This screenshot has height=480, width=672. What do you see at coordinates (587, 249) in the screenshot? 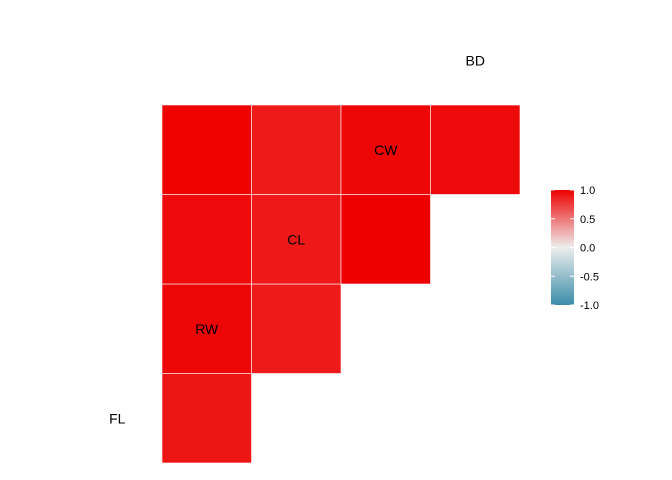
I see `legend-tick-label: 0.0` at bounding box center [587, 249].